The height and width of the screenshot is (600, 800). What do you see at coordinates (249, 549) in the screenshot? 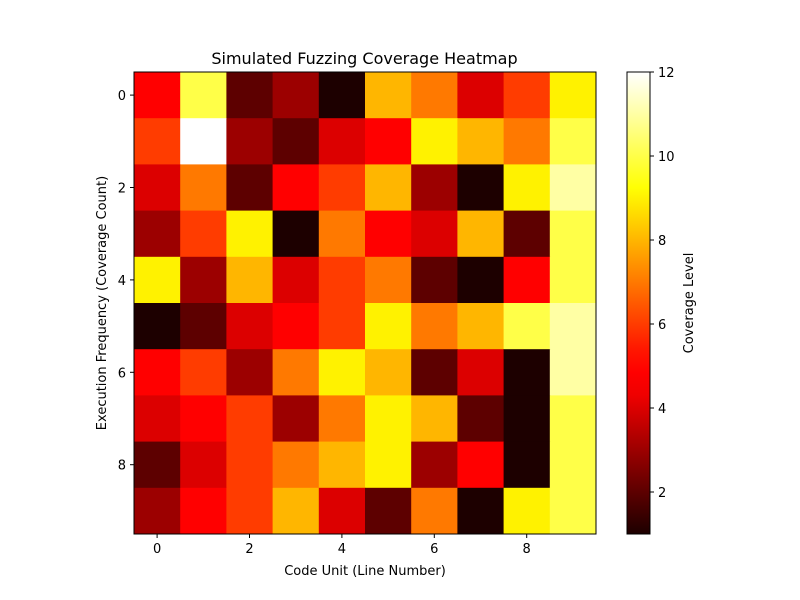
I see `x-tick-label: 2` at bounding box center [249, 549].